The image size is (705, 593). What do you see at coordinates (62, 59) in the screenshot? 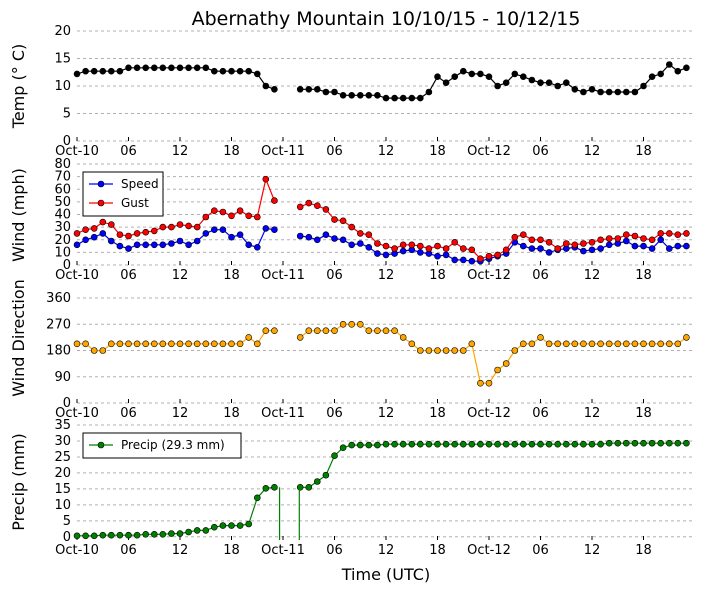
I see `temp-y-tick-label: 15` at bounding box center [62, 59].